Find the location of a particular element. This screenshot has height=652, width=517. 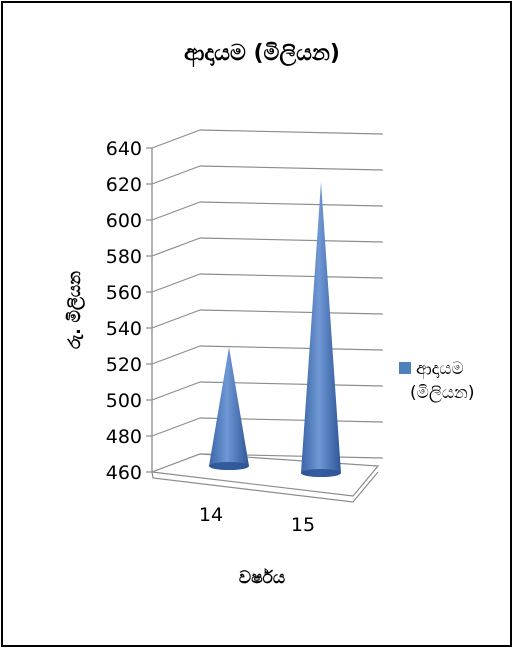

x-tick-label: 14 is located at coordinates (211, 515).